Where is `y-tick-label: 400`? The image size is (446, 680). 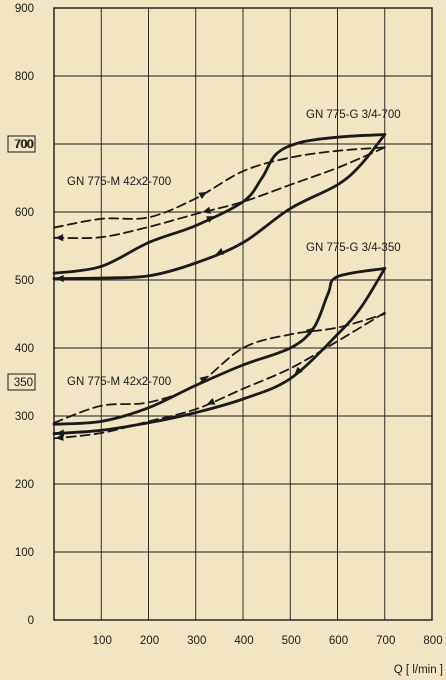 y-tick-label: 400 is located at coordinates (24, 349).